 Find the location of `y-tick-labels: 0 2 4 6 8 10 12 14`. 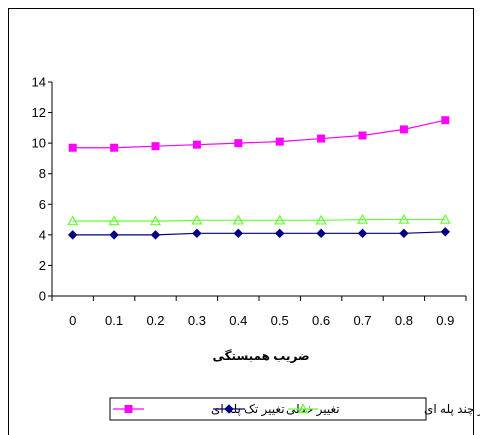

y-tick-labels: 0 2 4 6 8 10 12 14 is located at coordinates (39, 189).